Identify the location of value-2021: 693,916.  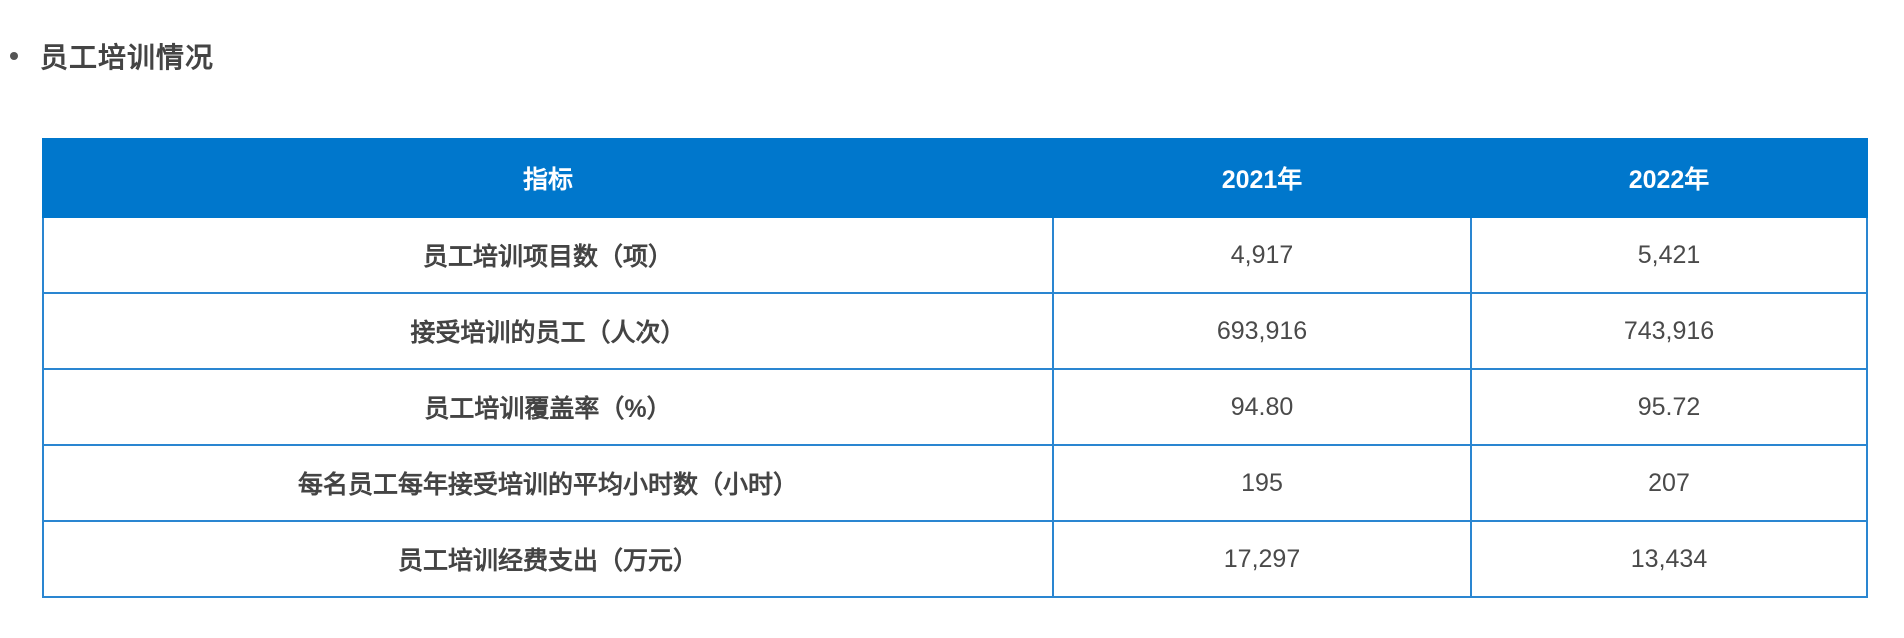
(1262, 331).